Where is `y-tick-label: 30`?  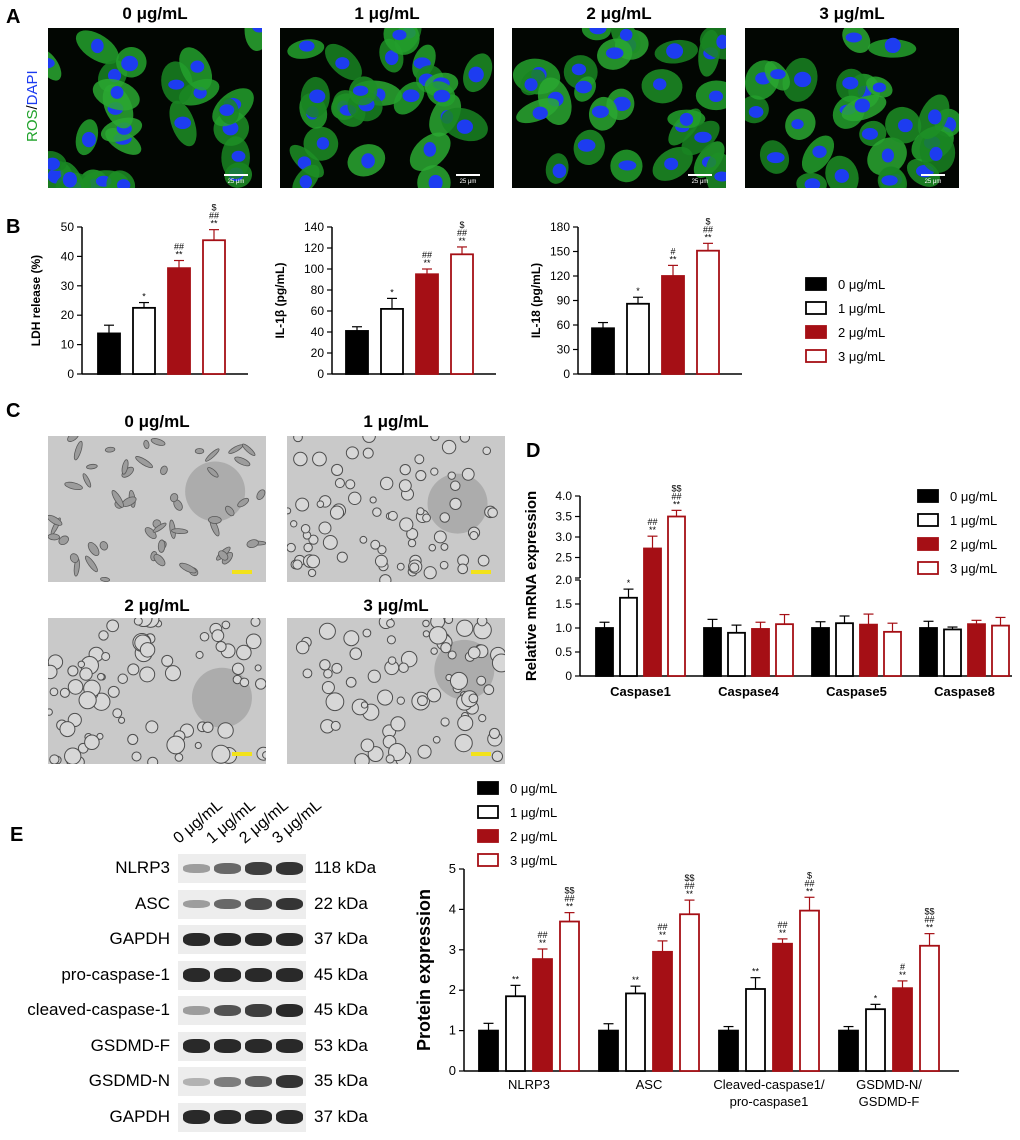 y-tick-label: 30 is located at coordinates (564, 350).